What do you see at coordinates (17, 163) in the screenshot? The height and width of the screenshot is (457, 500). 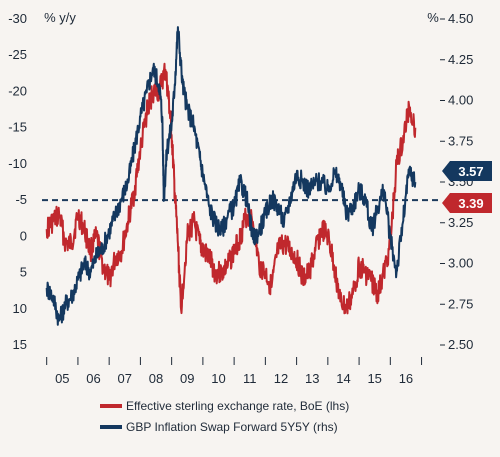 I see `left-tick-label: -10` at bounding box center [17, 163].